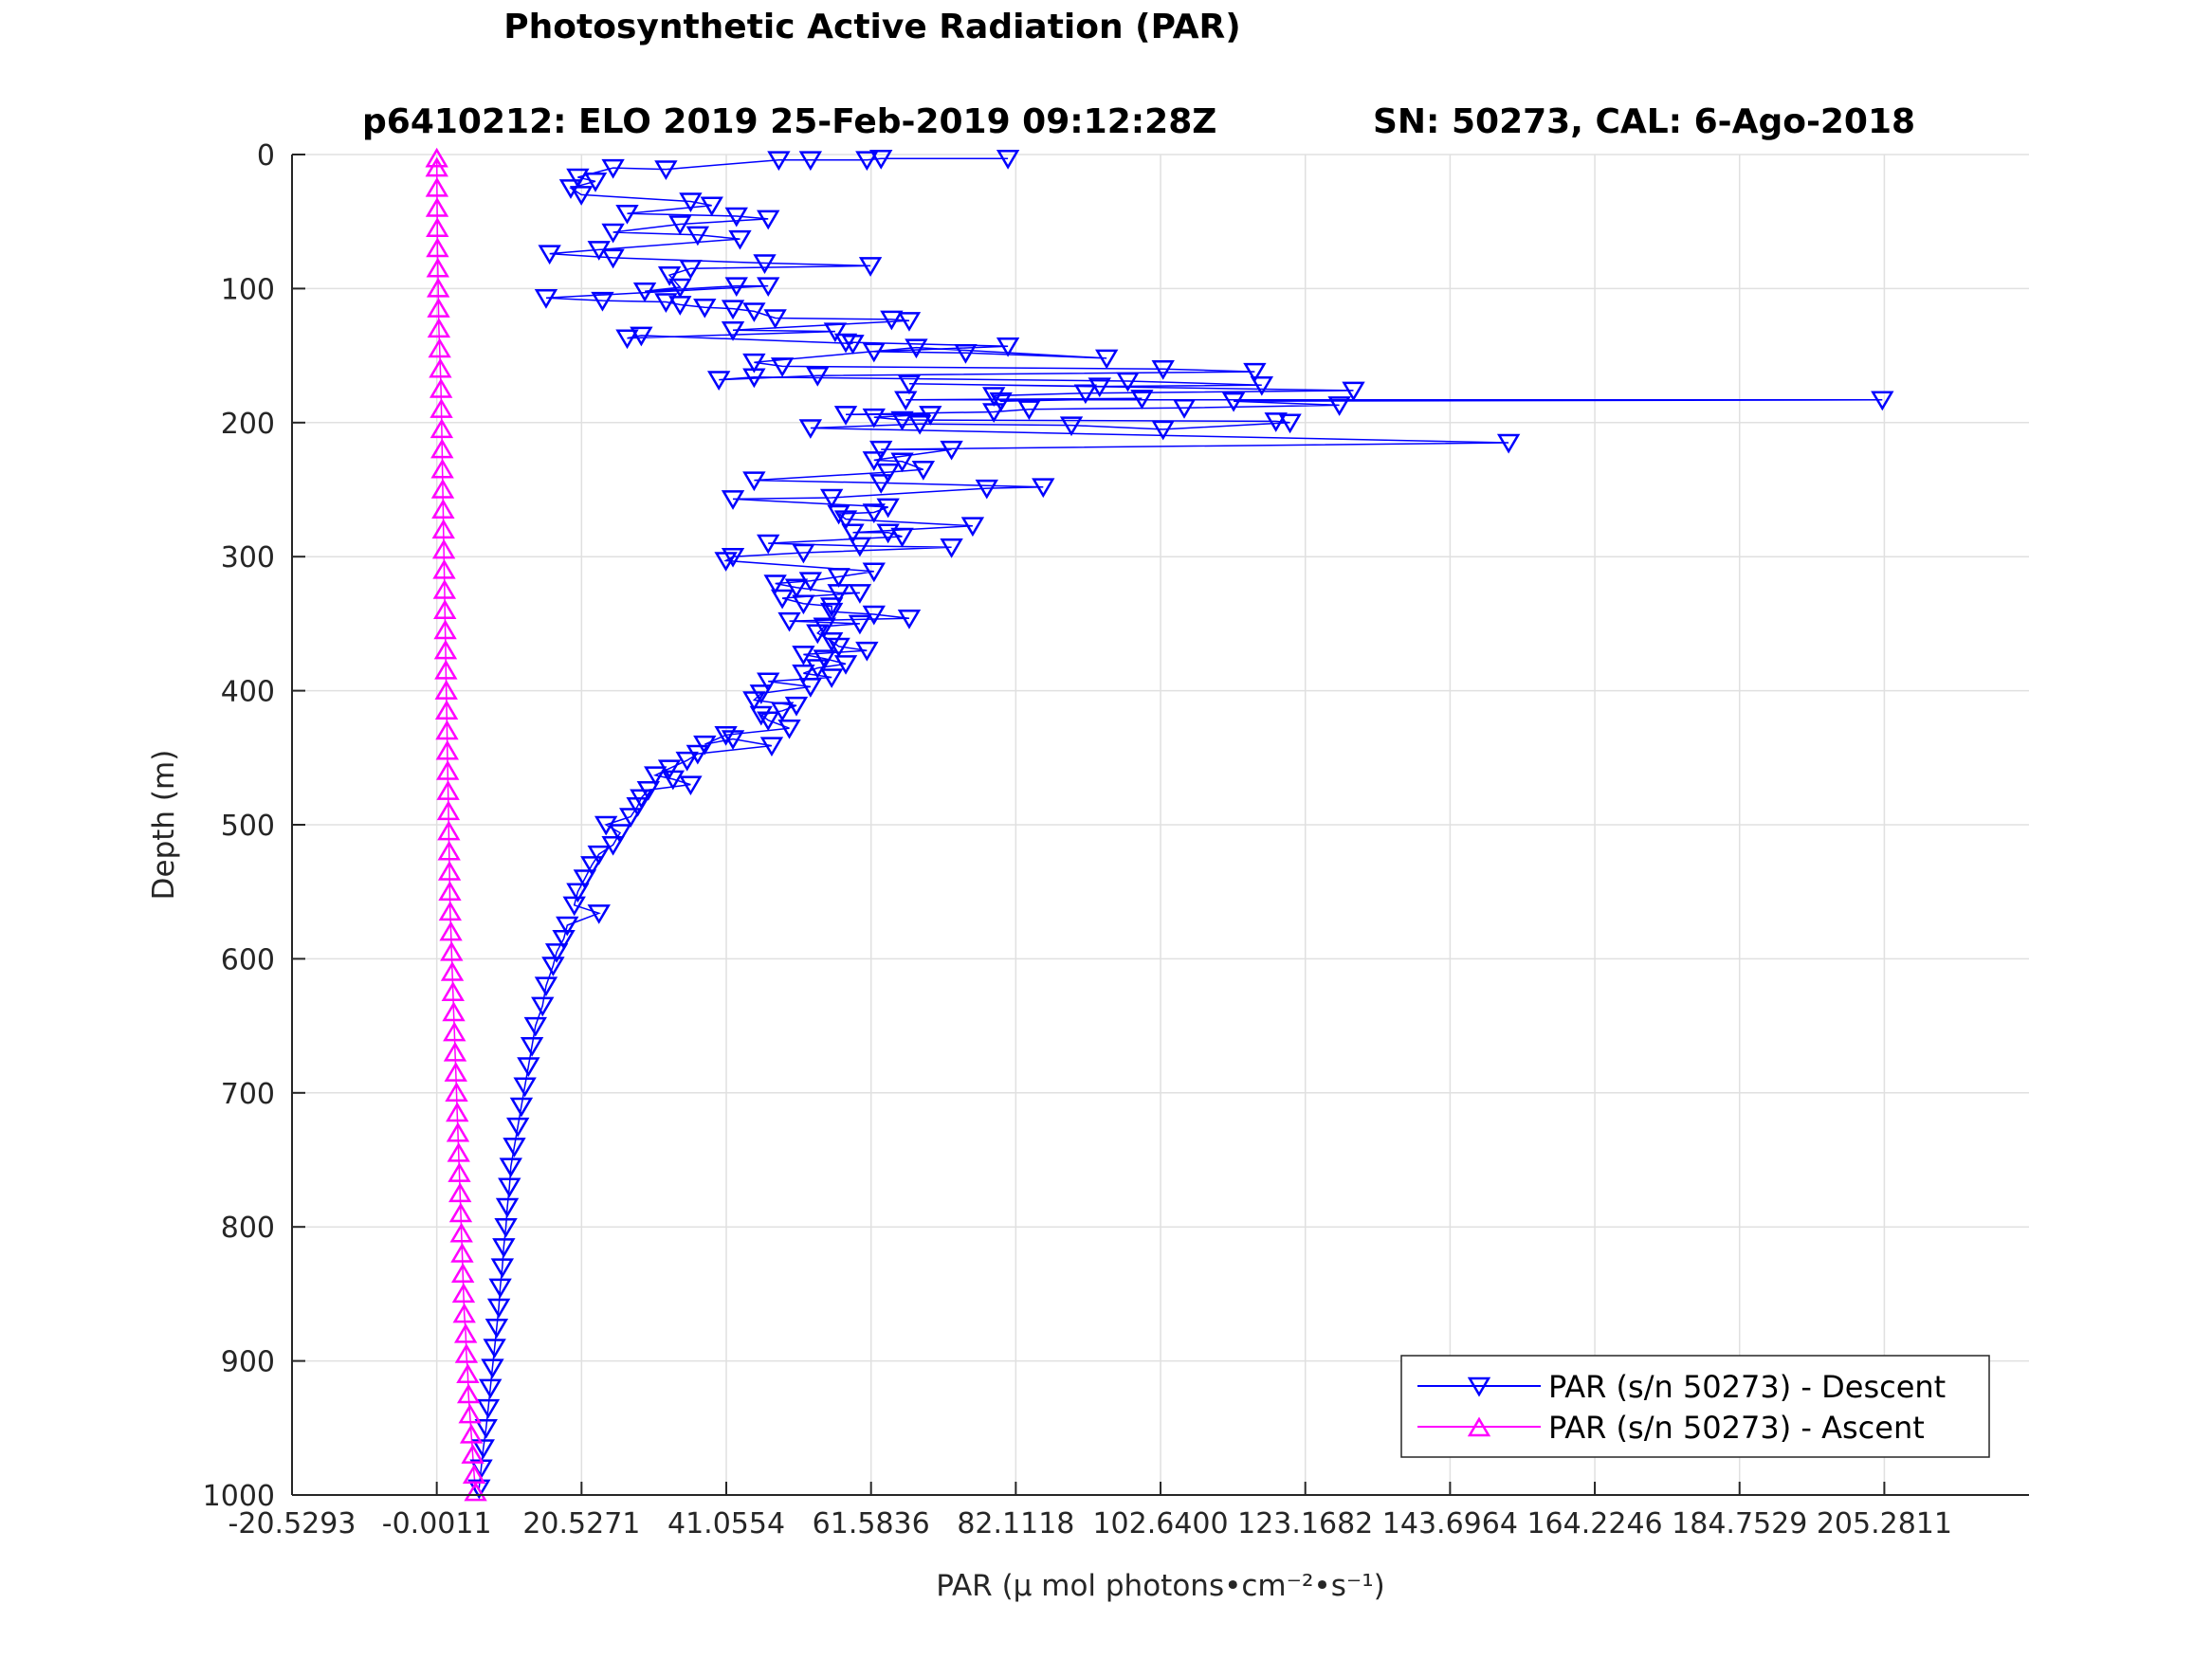  What do you see at coordinates (1160, 1586) in the screenshot?
I see `x-axis-label: PAR (μ mol photons•cm⁻²•s⁻¹)` at bounding box center [1160, 1586].